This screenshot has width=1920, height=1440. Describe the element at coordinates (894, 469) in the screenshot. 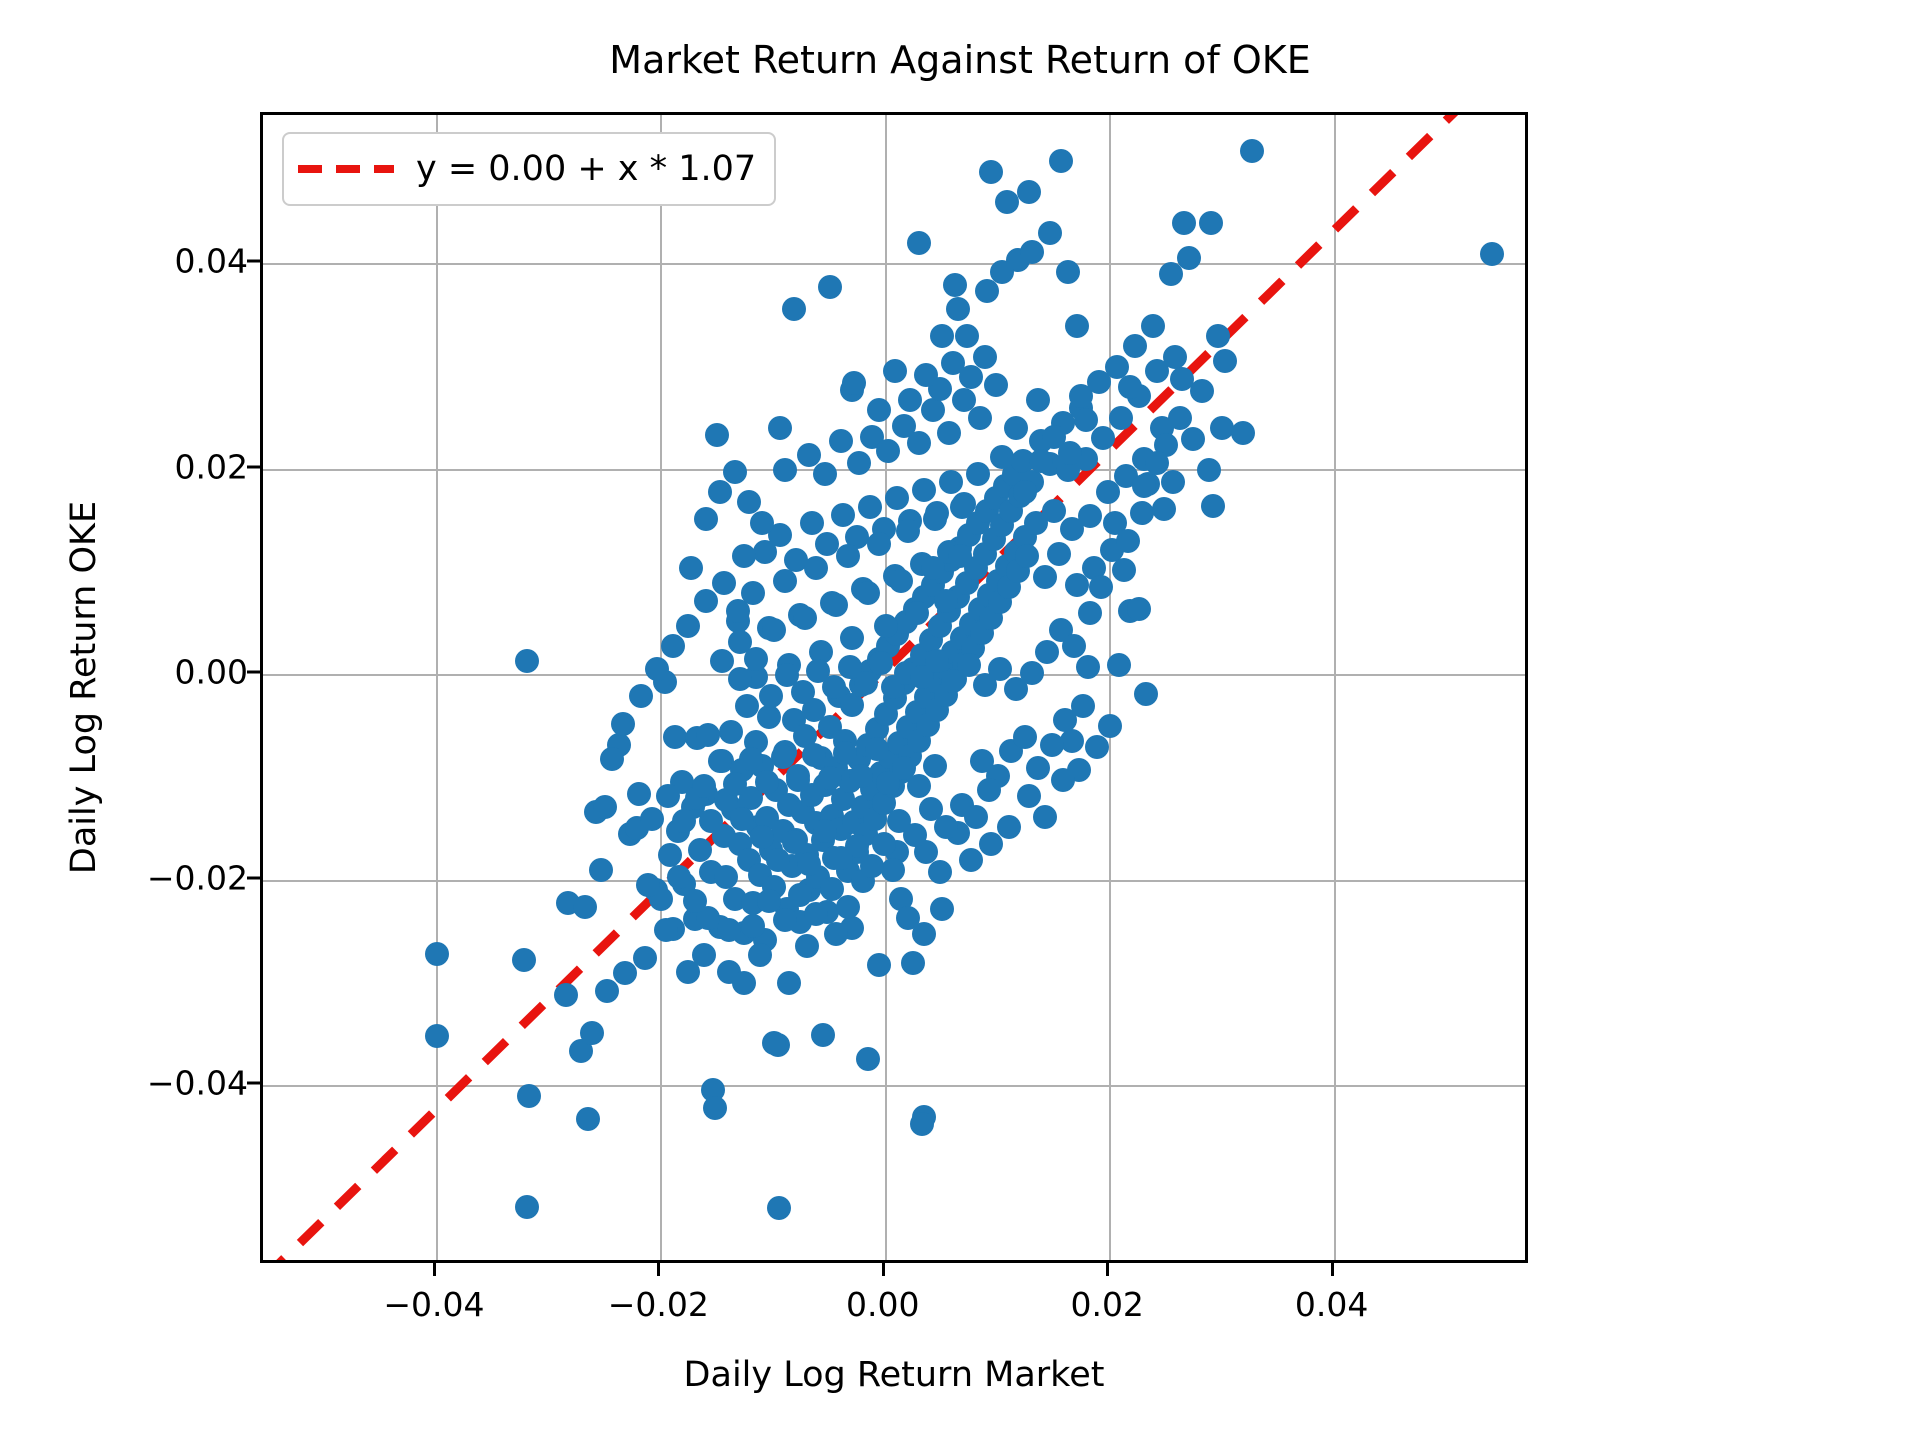

I see `gridline-horizontal` at that location.